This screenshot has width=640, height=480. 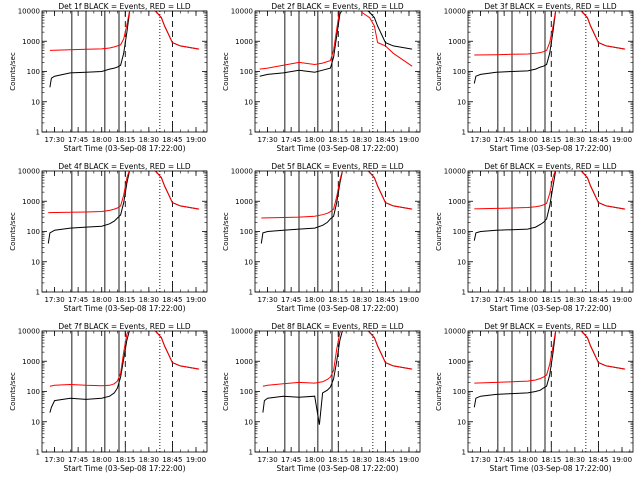 I want to click on panel-title: Det 7f BLACK = Events, RED = LLD, so click(x=124, y=326).